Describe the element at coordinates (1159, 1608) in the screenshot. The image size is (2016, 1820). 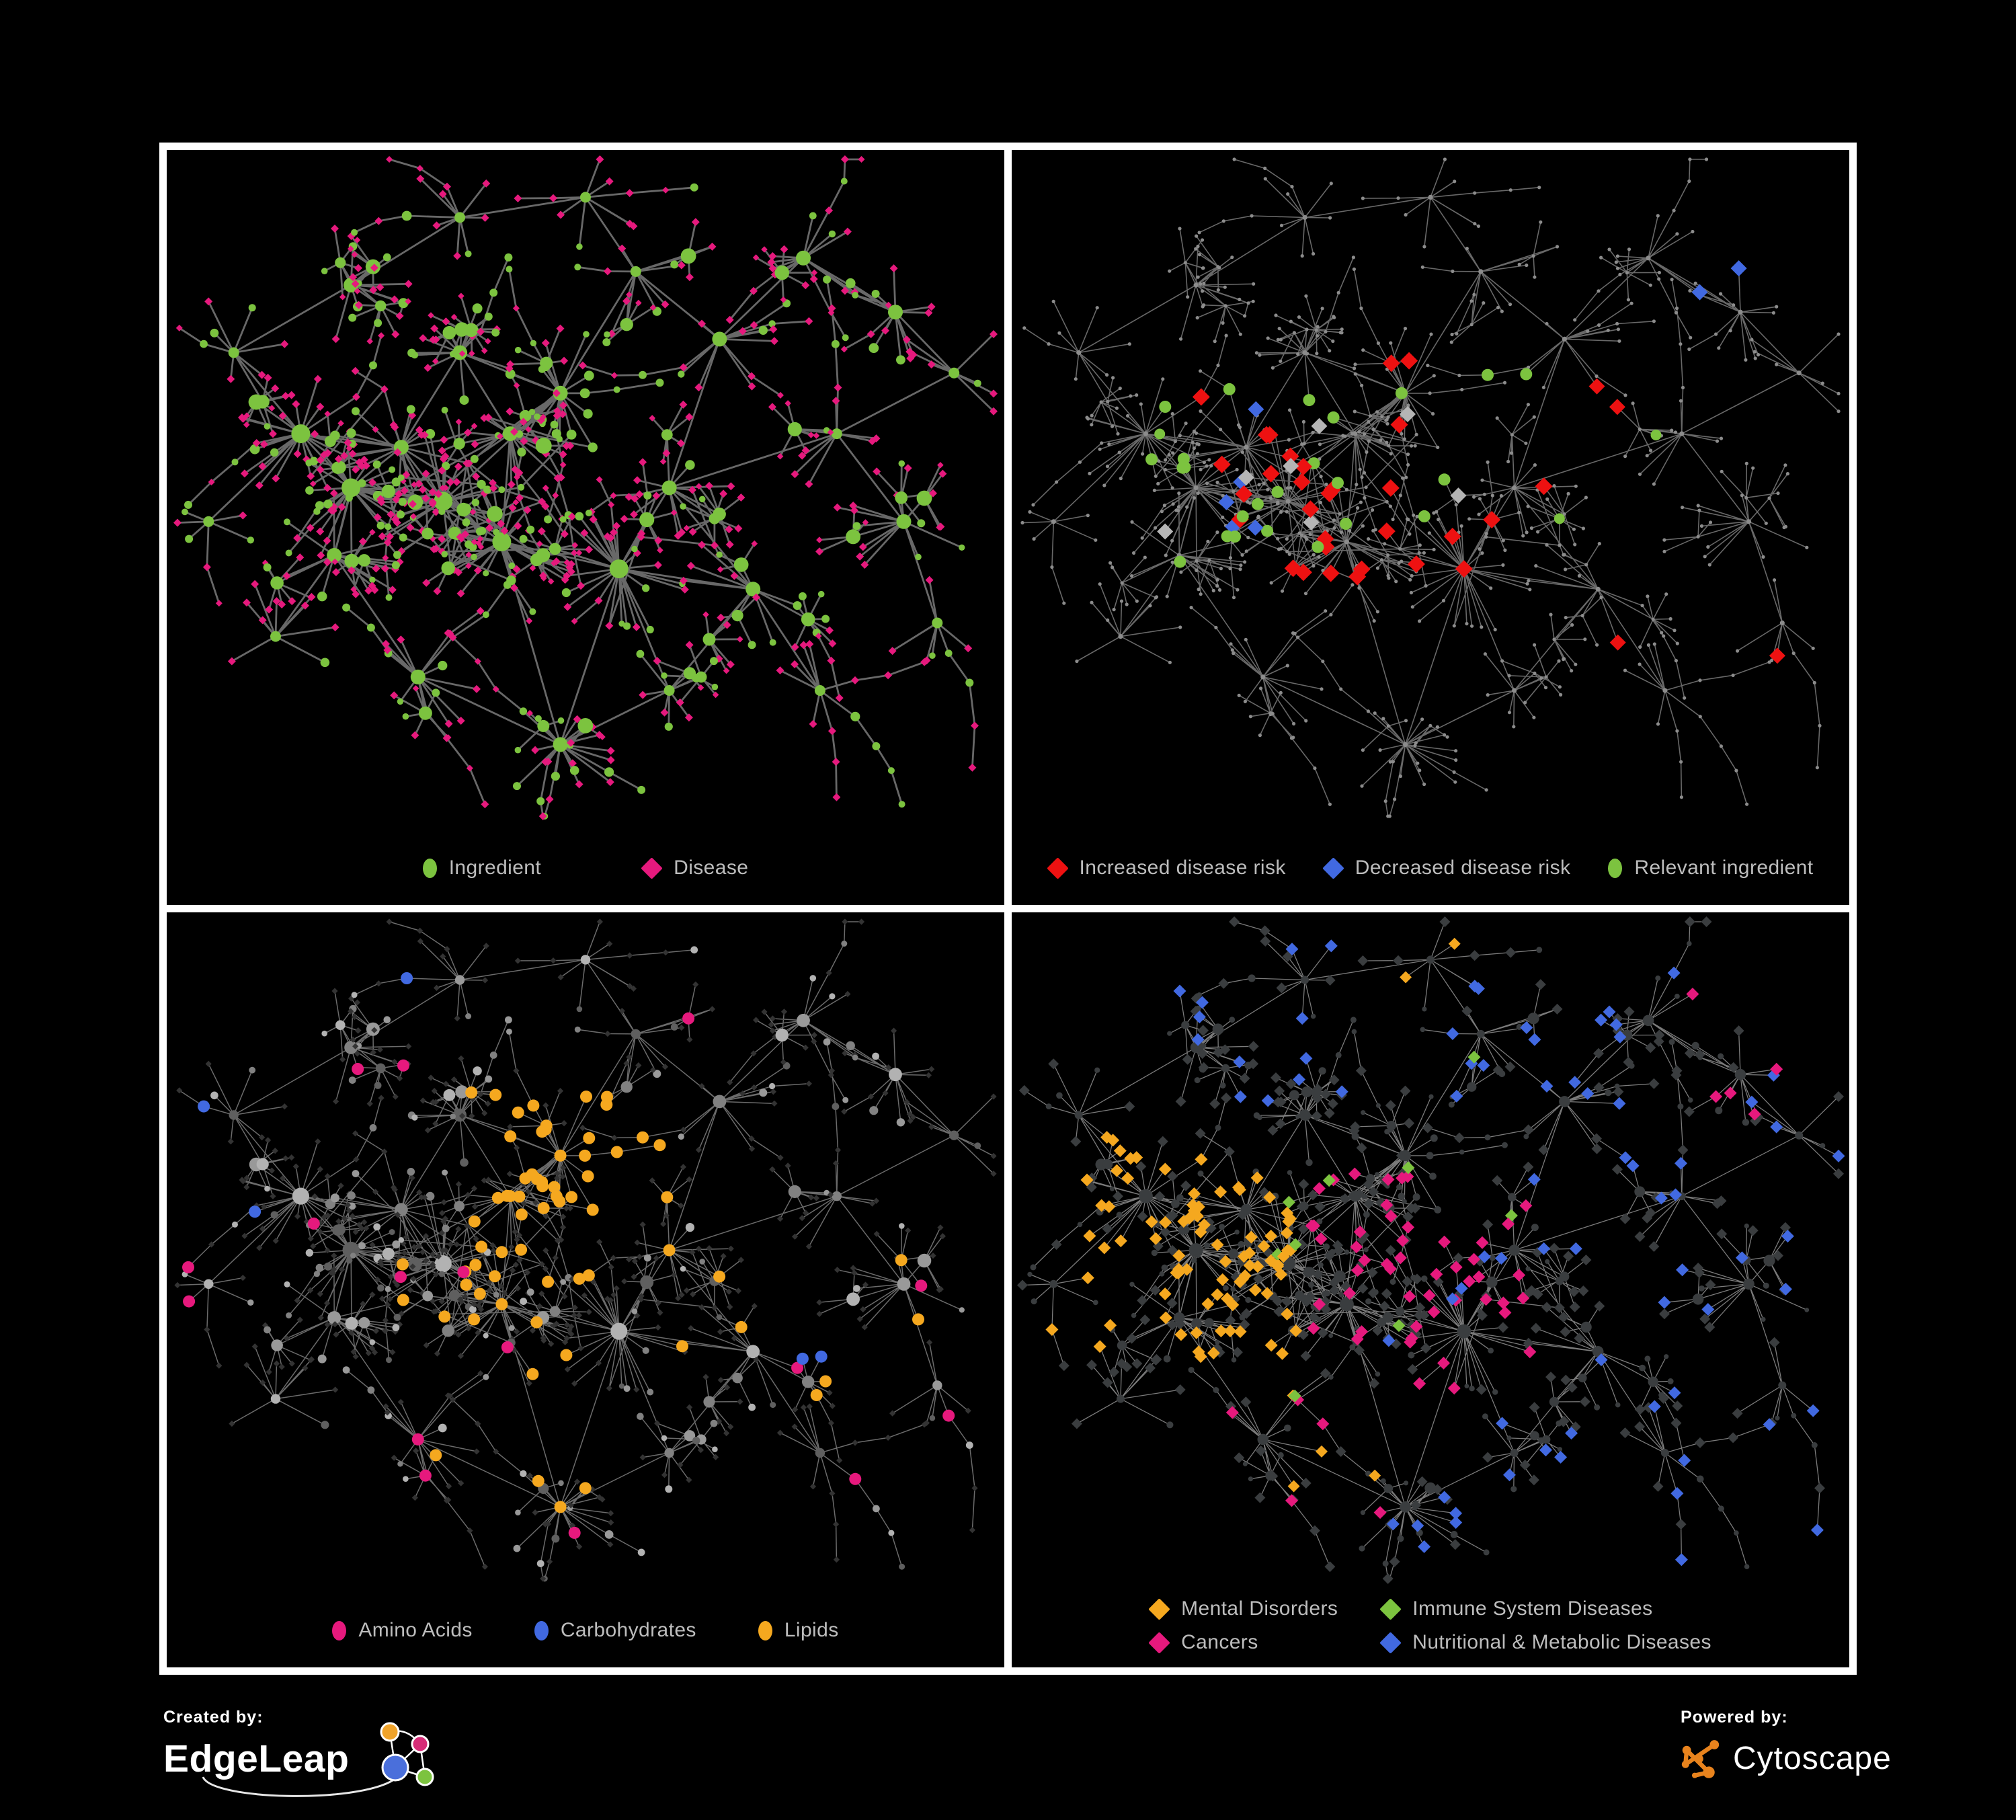
I see `diamond-symbol-icon` at that location.